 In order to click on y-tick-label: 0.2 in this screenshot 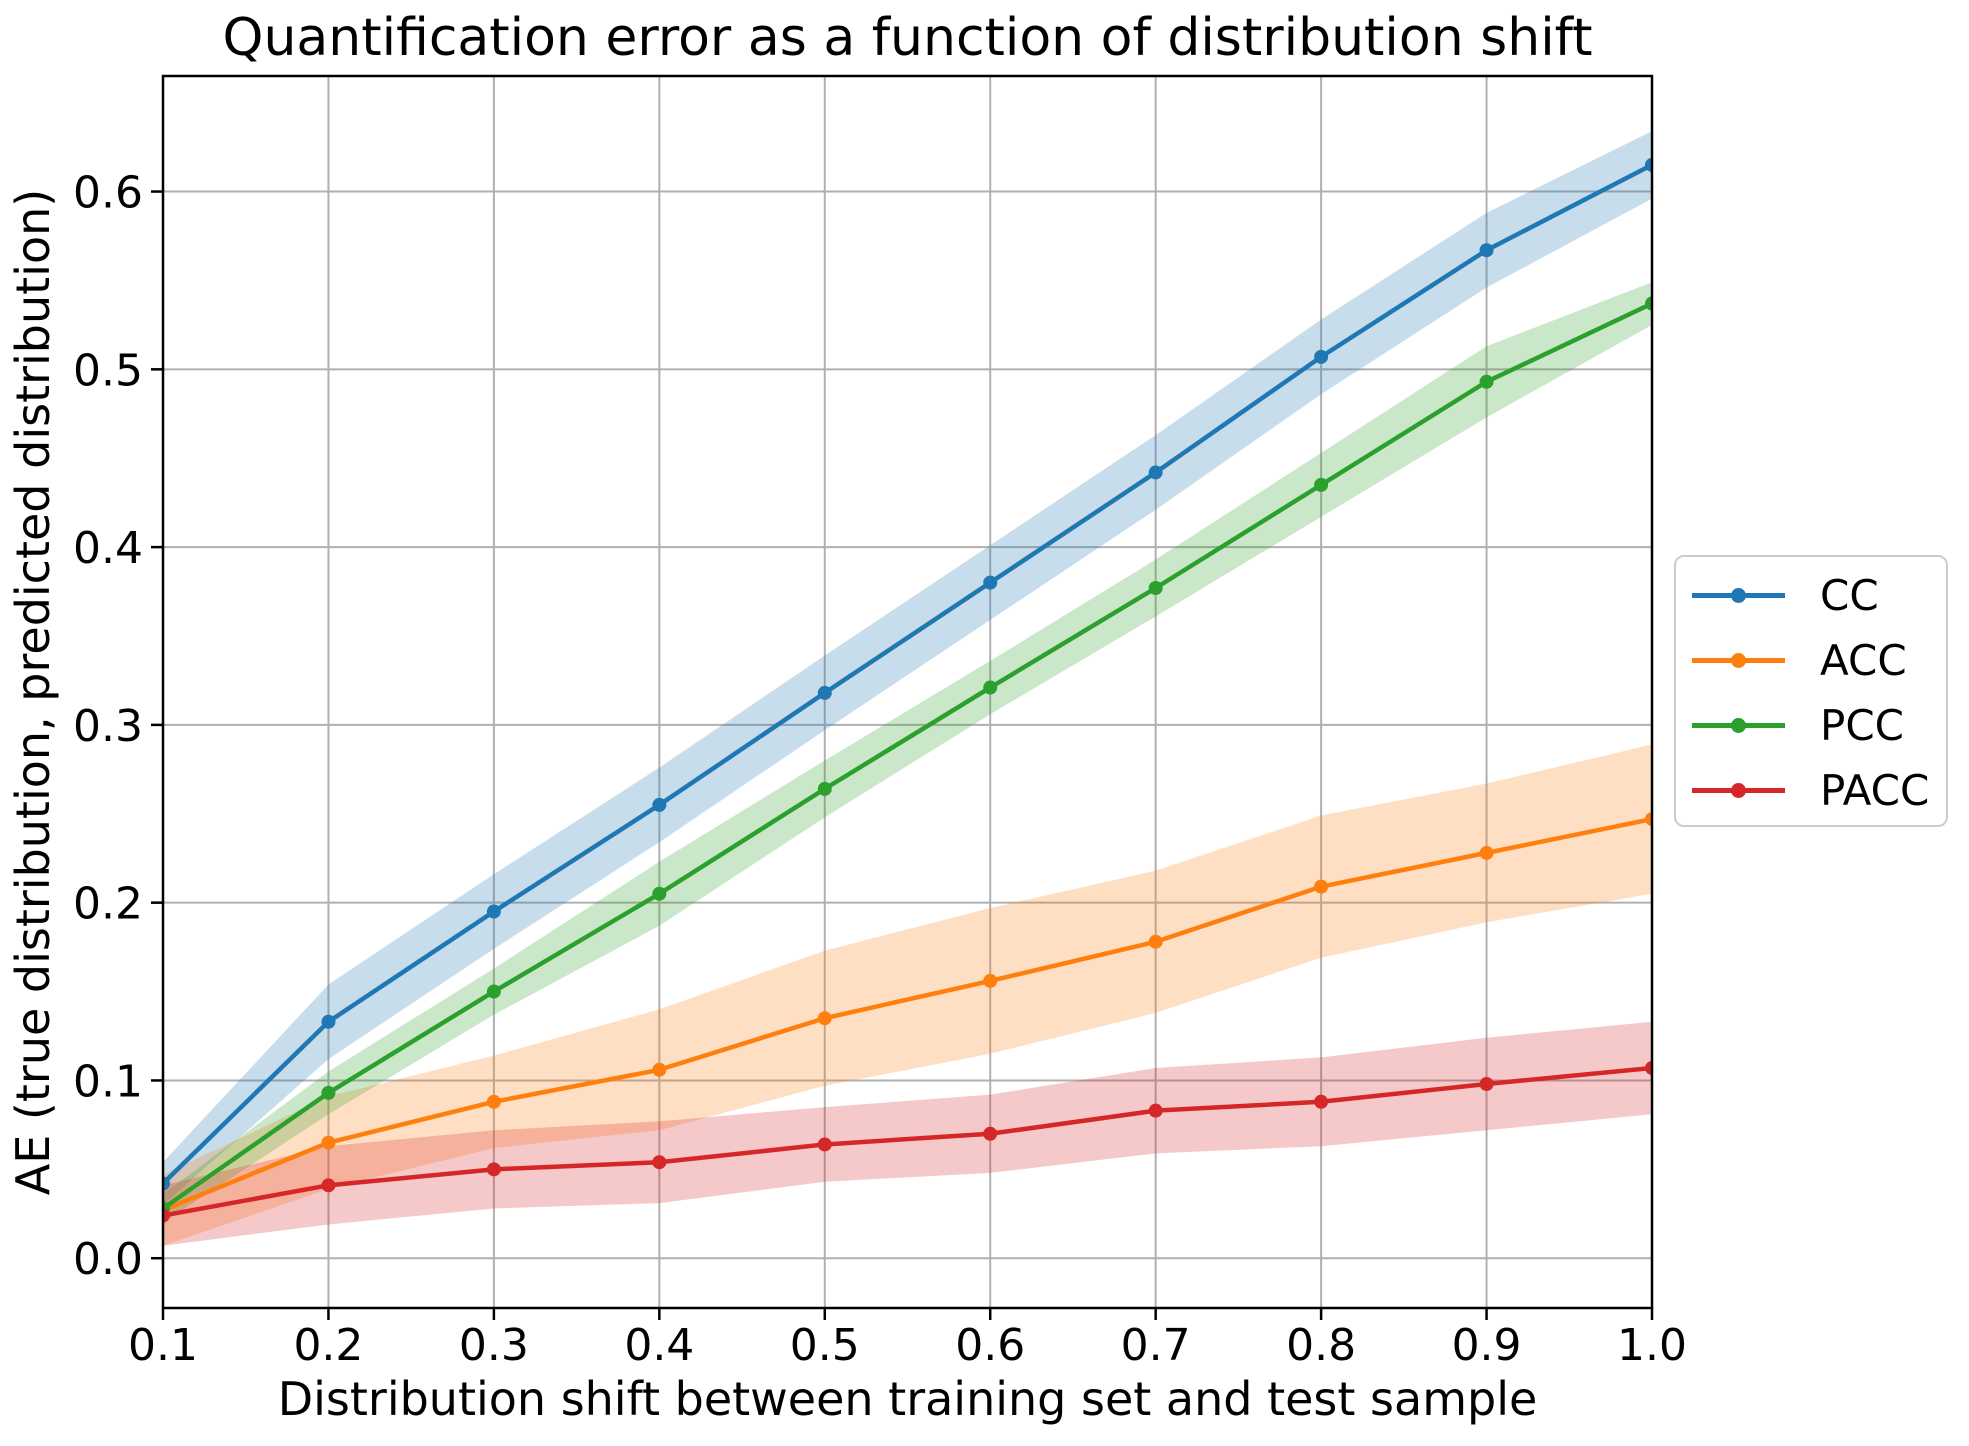, I will do `click(108, 904)`.